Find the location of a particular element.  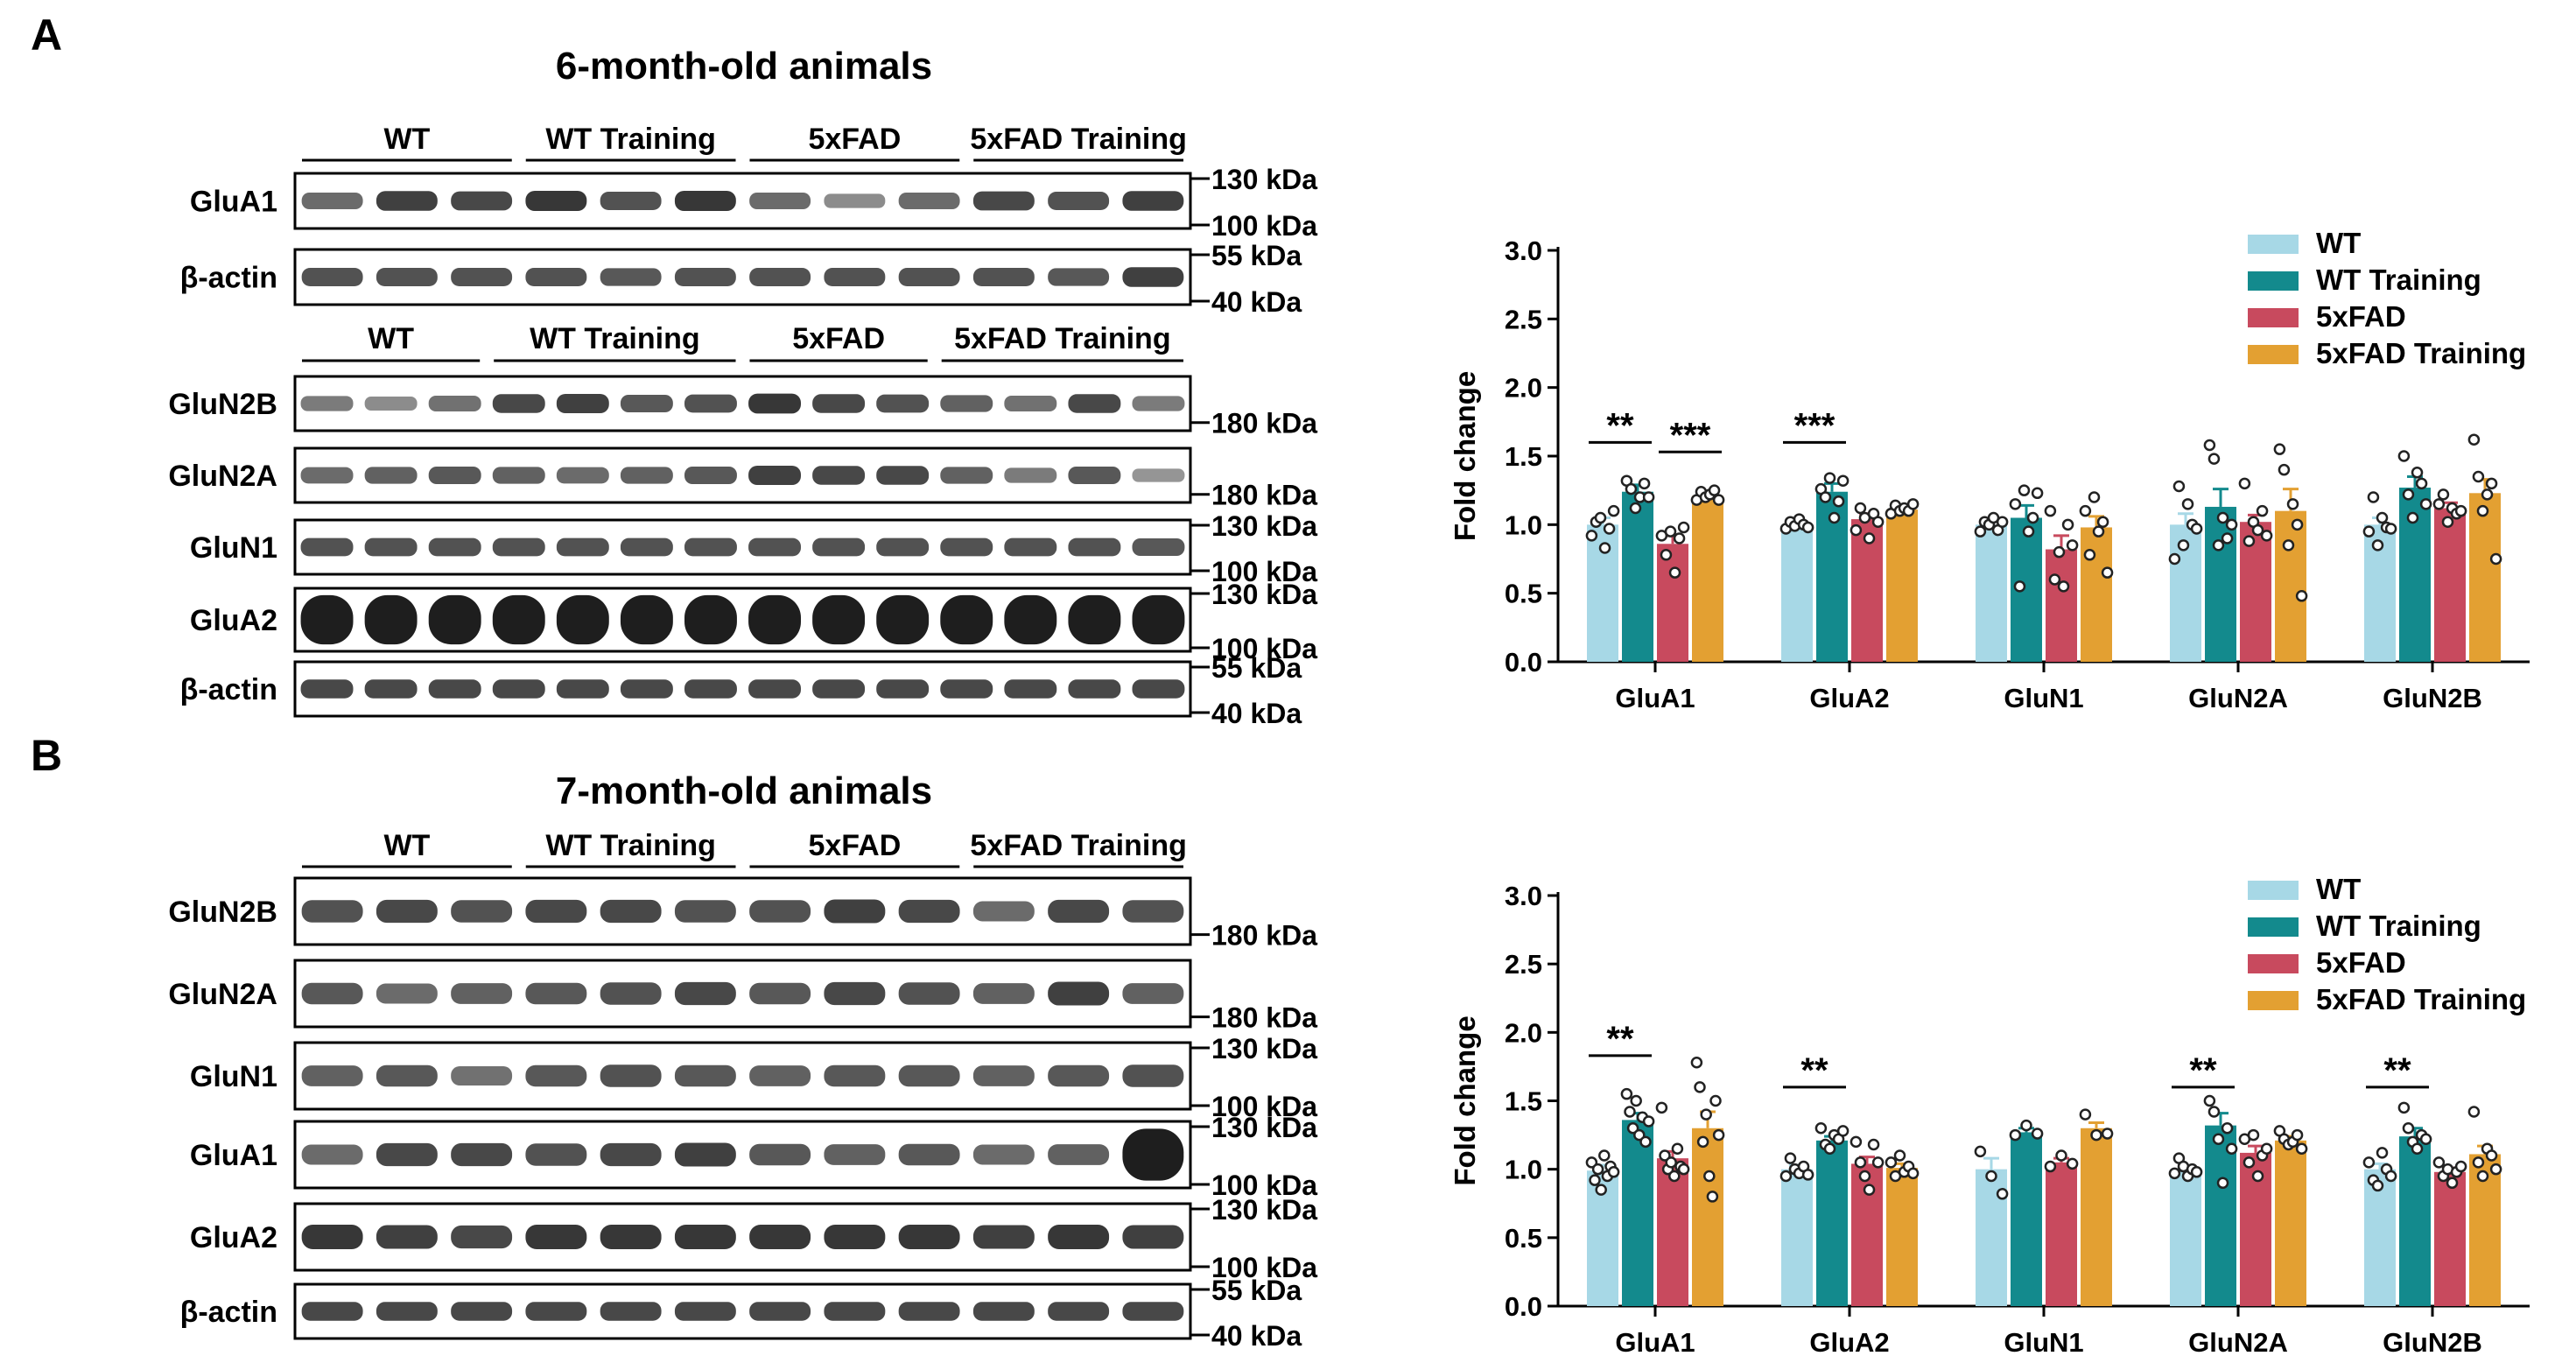

significance-label: *** is located at coordinates (1690, 435).